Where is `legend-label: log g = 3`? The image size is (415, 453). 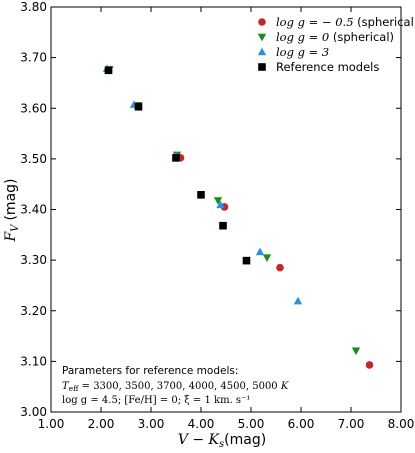
legend-label: log g = 3 is located at coordinates (302, 52).